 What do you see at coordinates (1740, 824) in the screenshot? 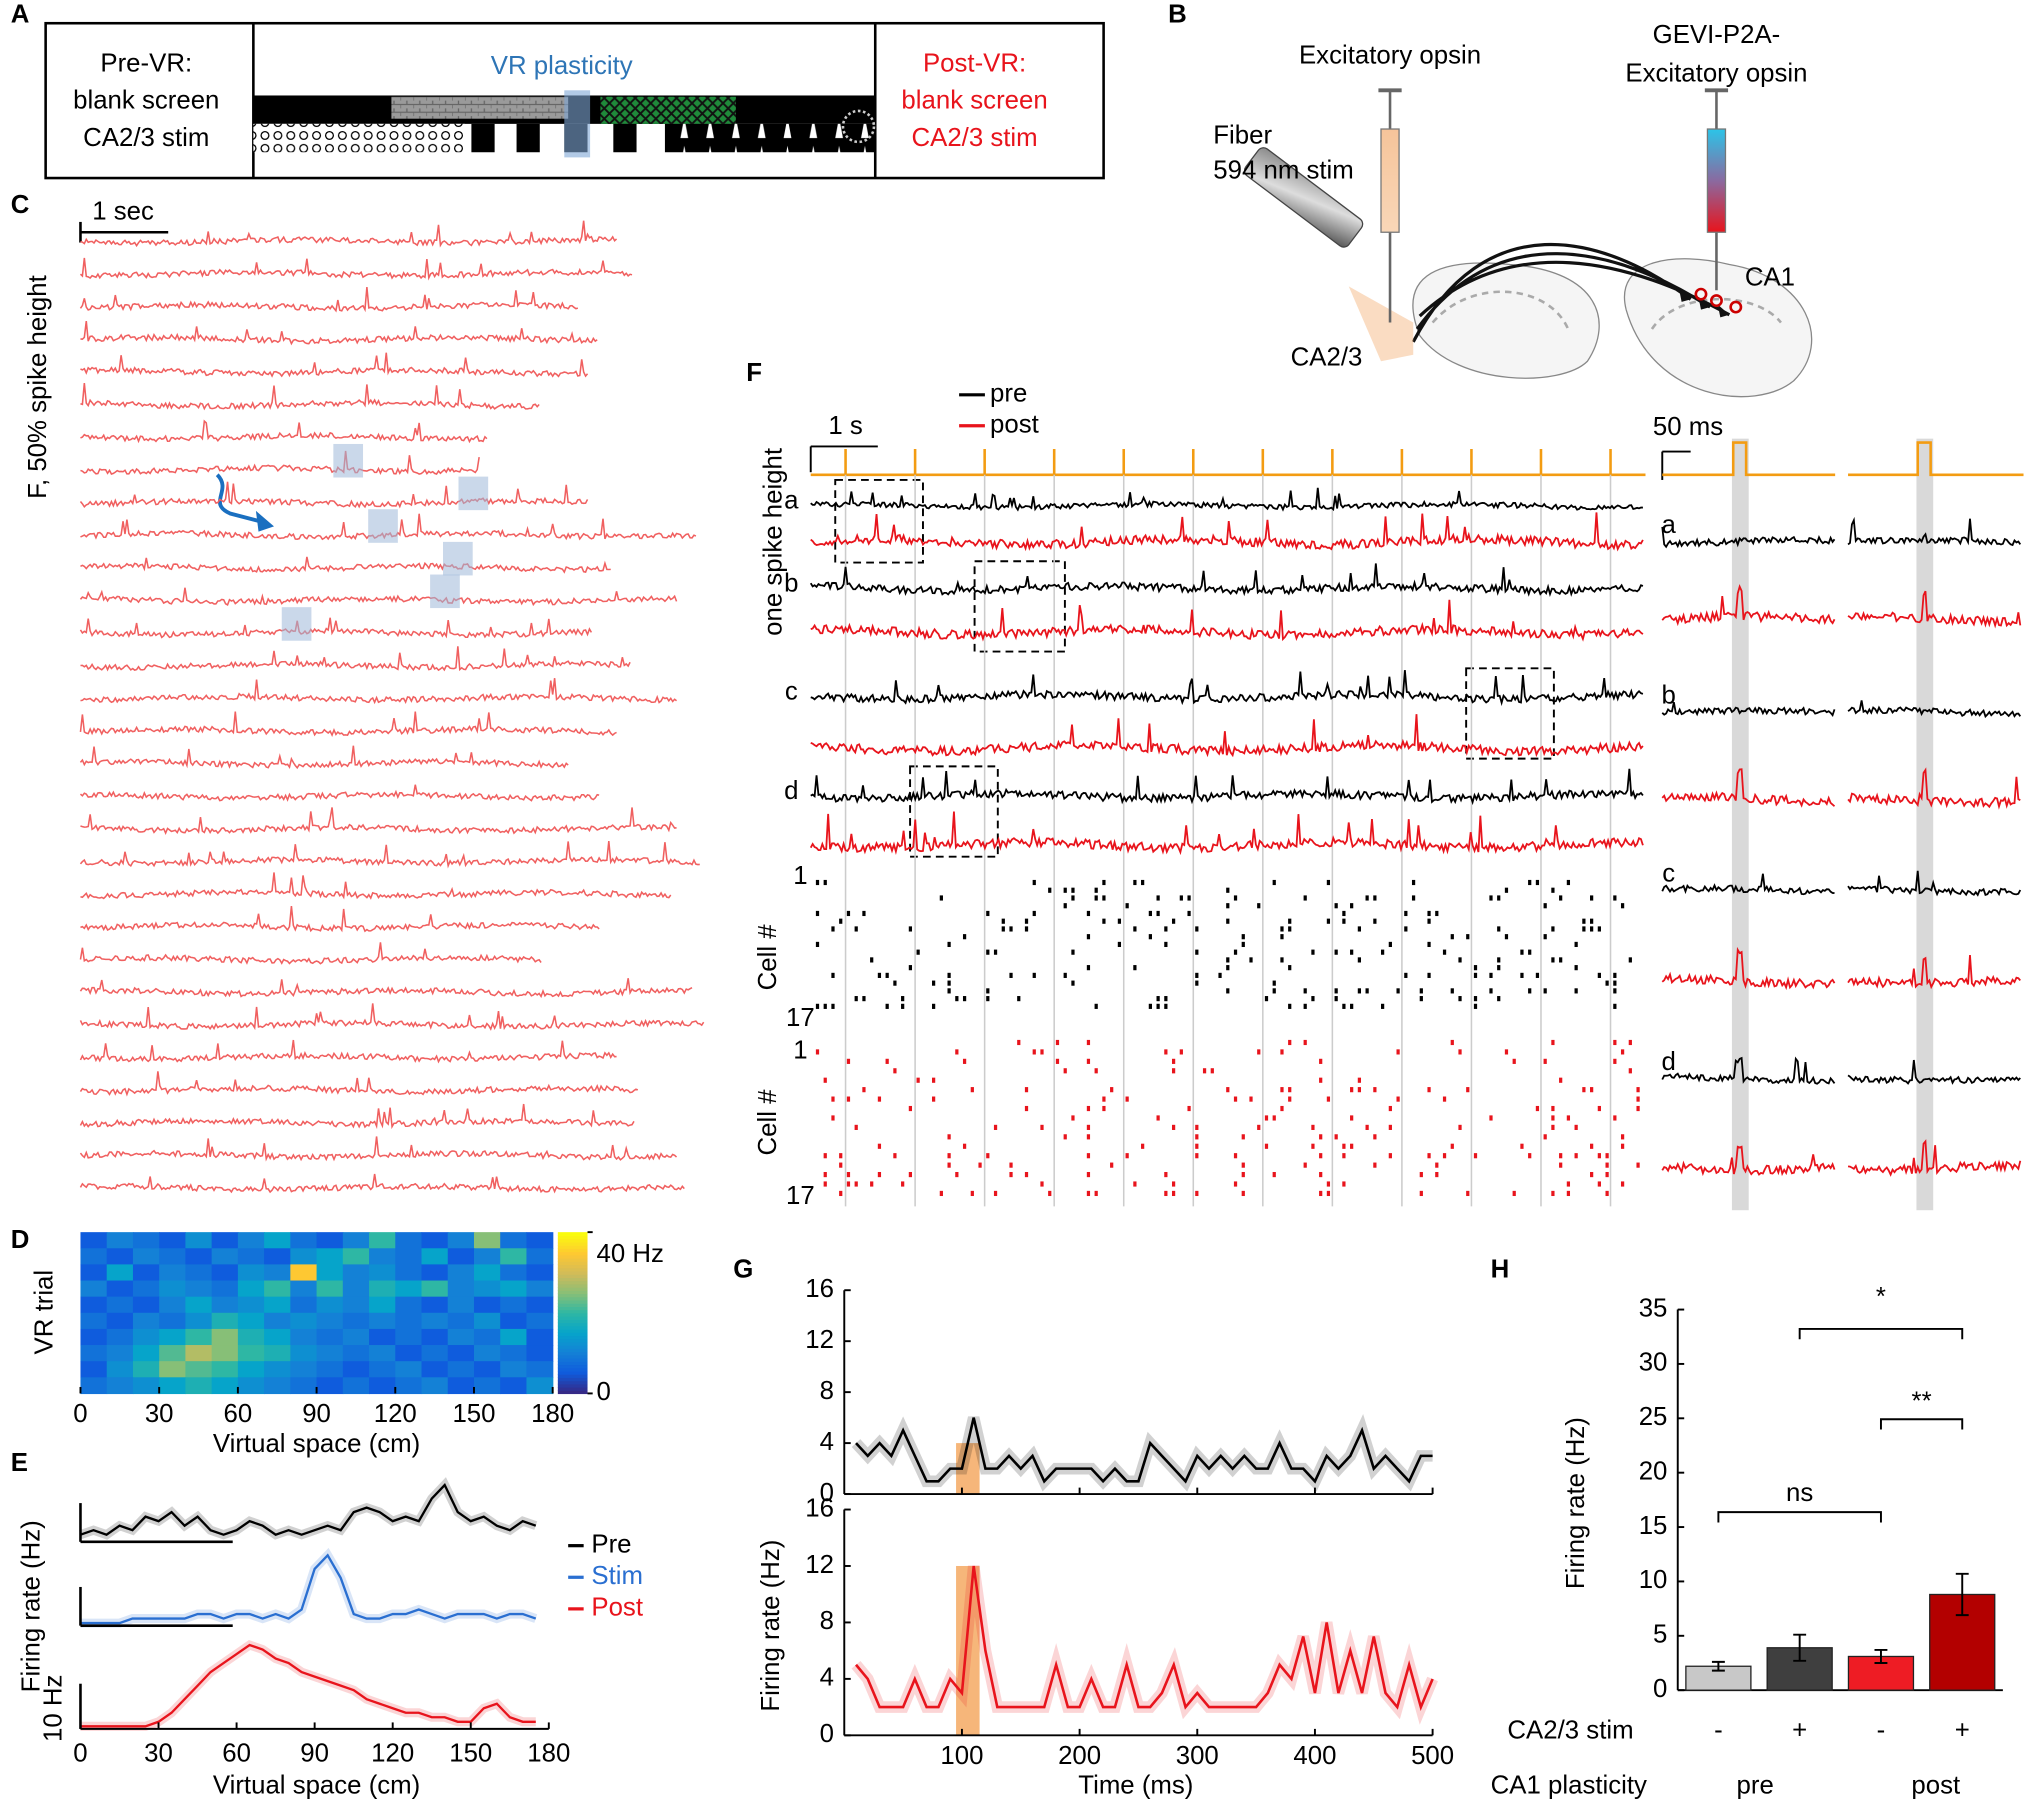
I see `stim-window` at bounding box center [1740, 824].